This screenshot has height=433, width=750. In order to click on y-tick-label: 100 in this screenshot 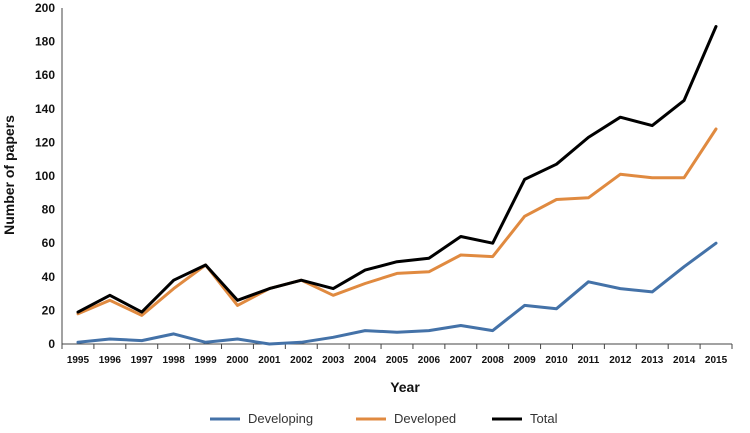, I will do `click(45, 176)`.